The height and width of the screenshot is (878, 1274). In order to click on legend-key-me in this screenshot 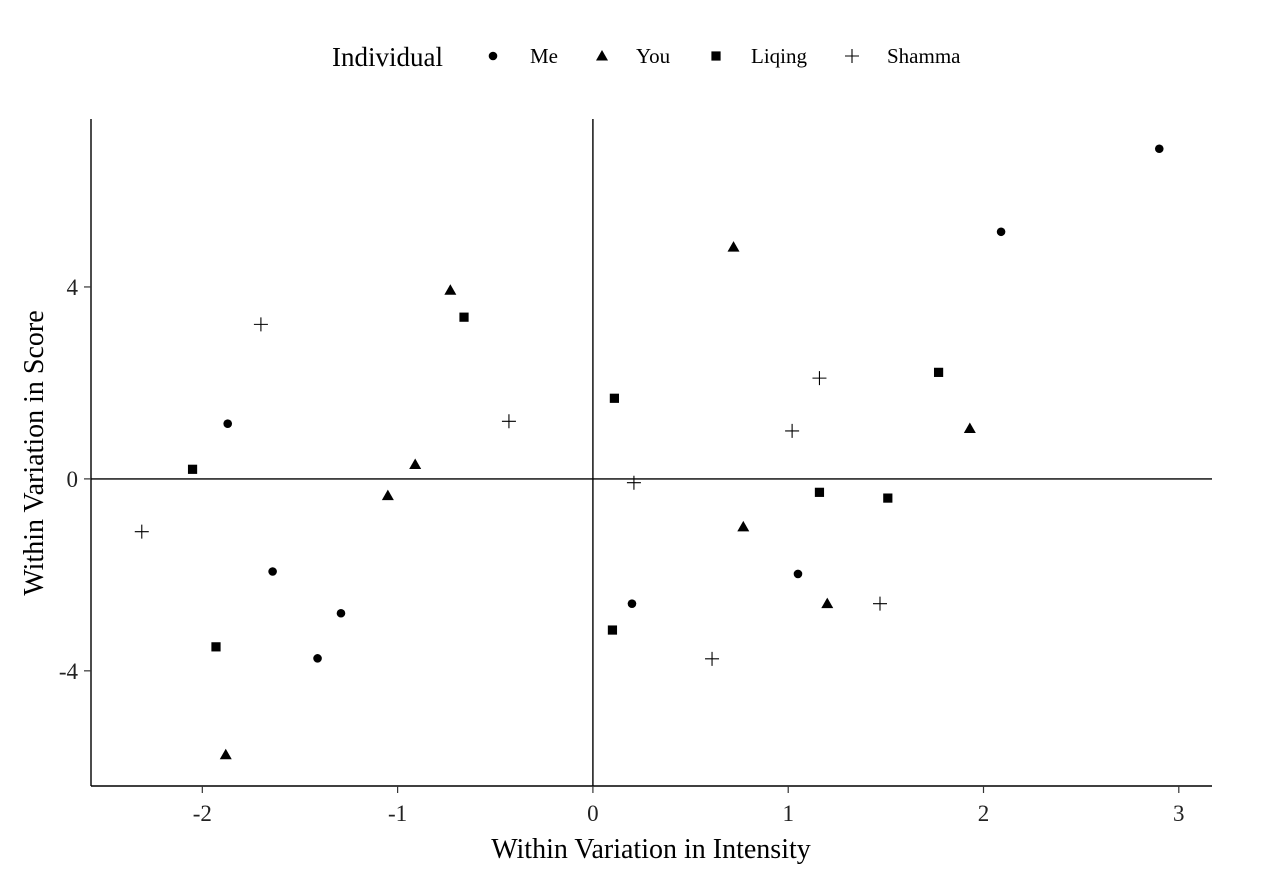, I will do `click(493, 56)`.